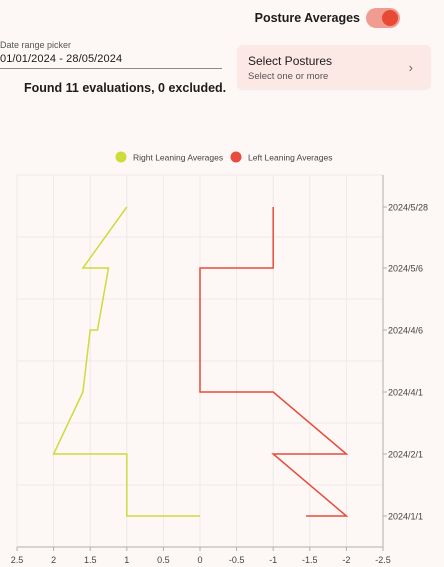 The width and height of the screenshot is (444, 567). Describe the element at coordinates (334, 67) in the screenshot. I see `select-postures-button: Select Postures Select one or more ›` at that location.